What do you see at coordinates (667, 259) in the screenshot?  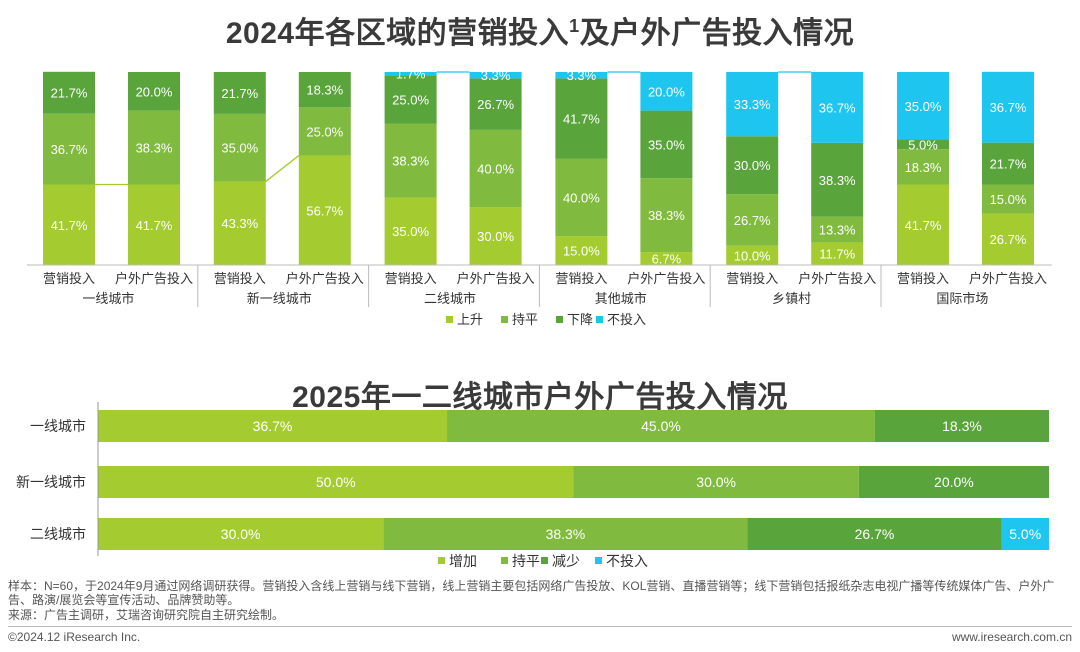 I see `data-label: 6.7%` at bounding box center [667, 259].